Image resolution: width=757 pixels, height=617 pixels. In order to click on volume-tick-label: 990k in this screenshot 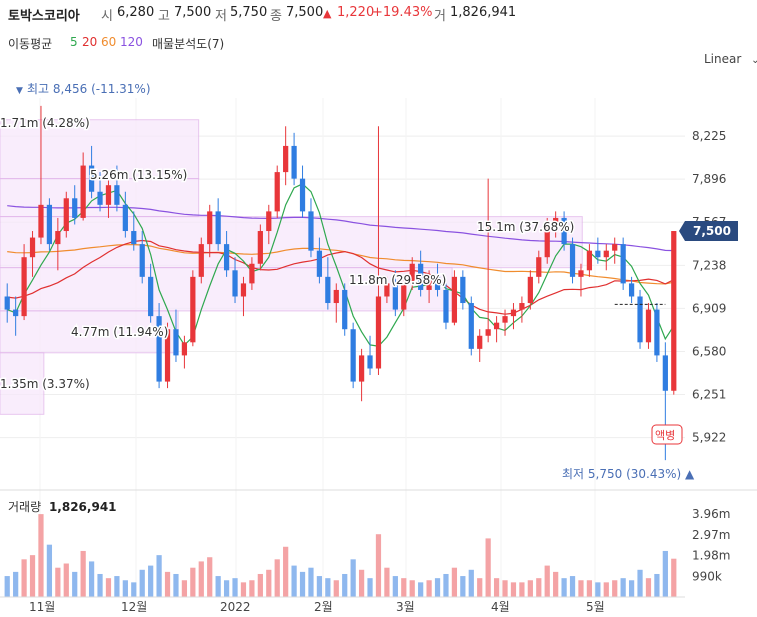, I will do `click(707, 576)`.